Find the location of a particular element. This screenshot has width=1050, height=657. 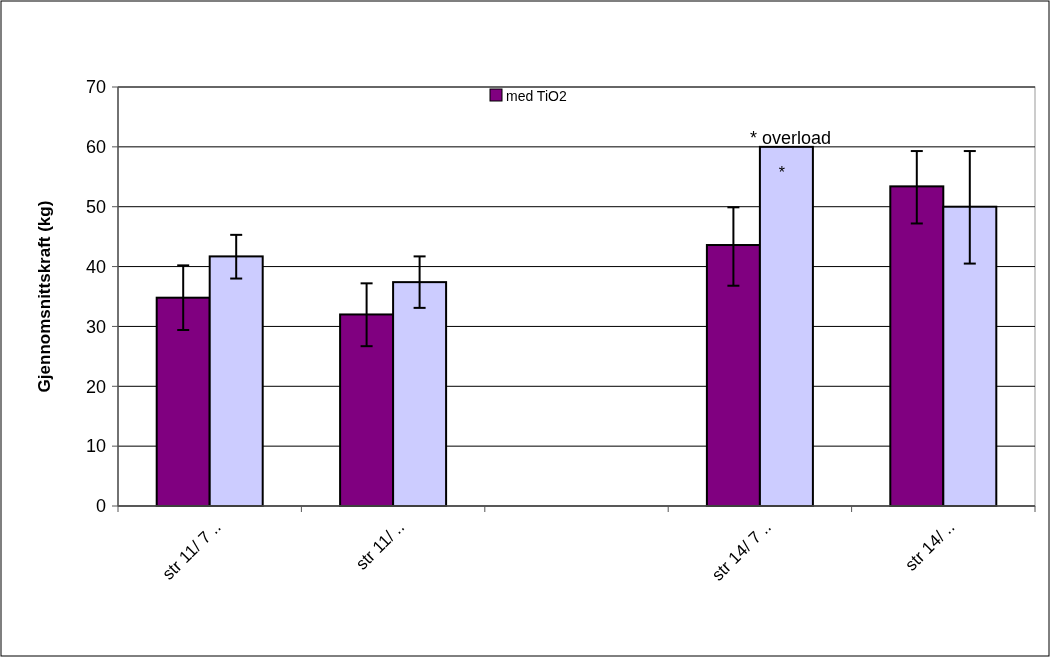

y-tick-label: 0 is located at coordinates (100, 506).